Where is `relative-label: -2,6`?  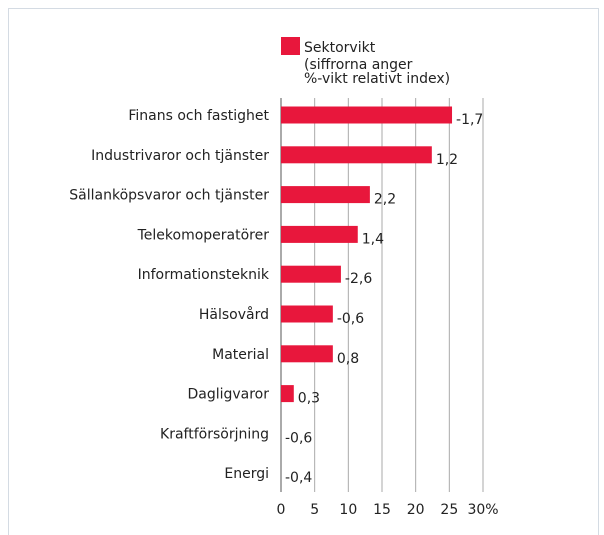 relative-label: -2,6 is located at coordinates (358, 279).